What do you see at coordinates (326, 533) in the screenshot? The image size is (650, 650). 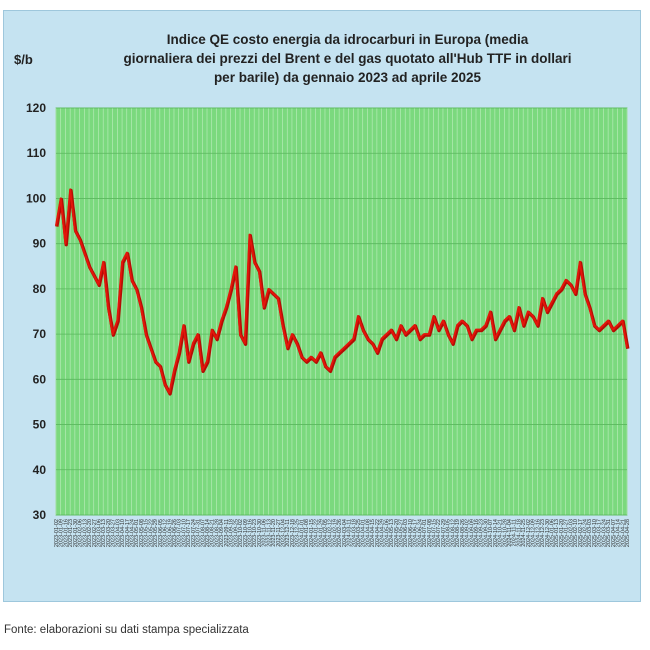 I see `x-tick-label: 2024-02-05` at bounding box center [326, 533].